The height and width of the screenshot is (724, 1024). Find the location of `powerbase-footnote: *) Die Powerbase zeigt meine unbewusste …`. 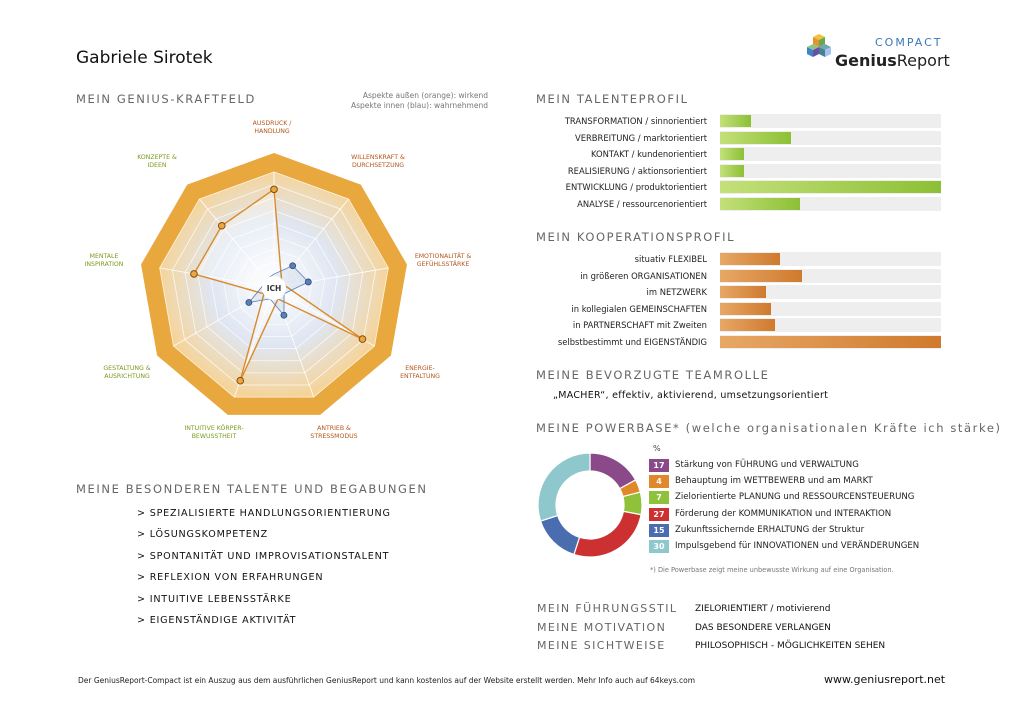

powerbase-footnote: *) Die Powerbase zeigt meine unbewusste … is located at coordinates (772, 570).